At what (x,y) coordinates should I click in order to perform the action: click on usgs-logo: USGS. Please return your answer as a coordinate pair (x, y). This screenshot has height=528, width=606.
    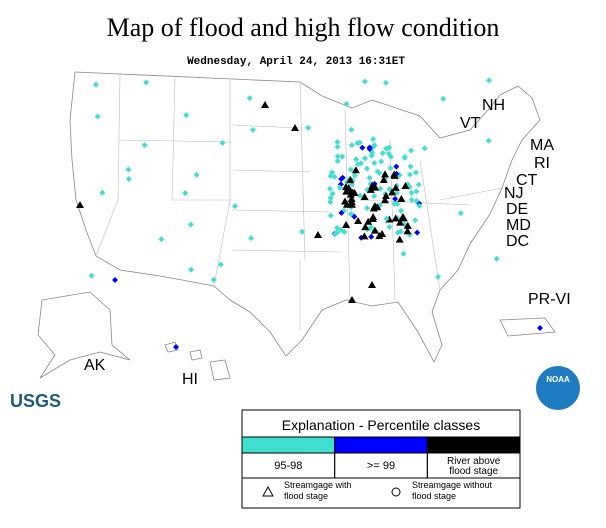
    Looking at the image, I should click on (35, 401).